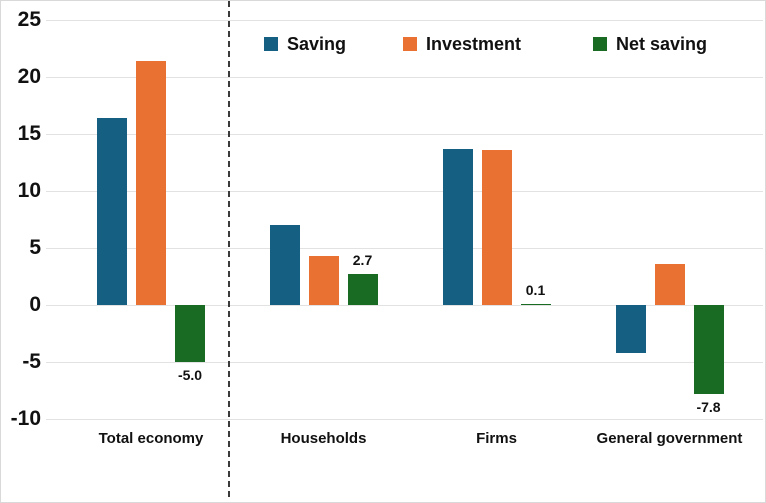 The width and height of the screenshot is (766, 503). I want to click on bar-saving-total-economy, so click(112, 211).